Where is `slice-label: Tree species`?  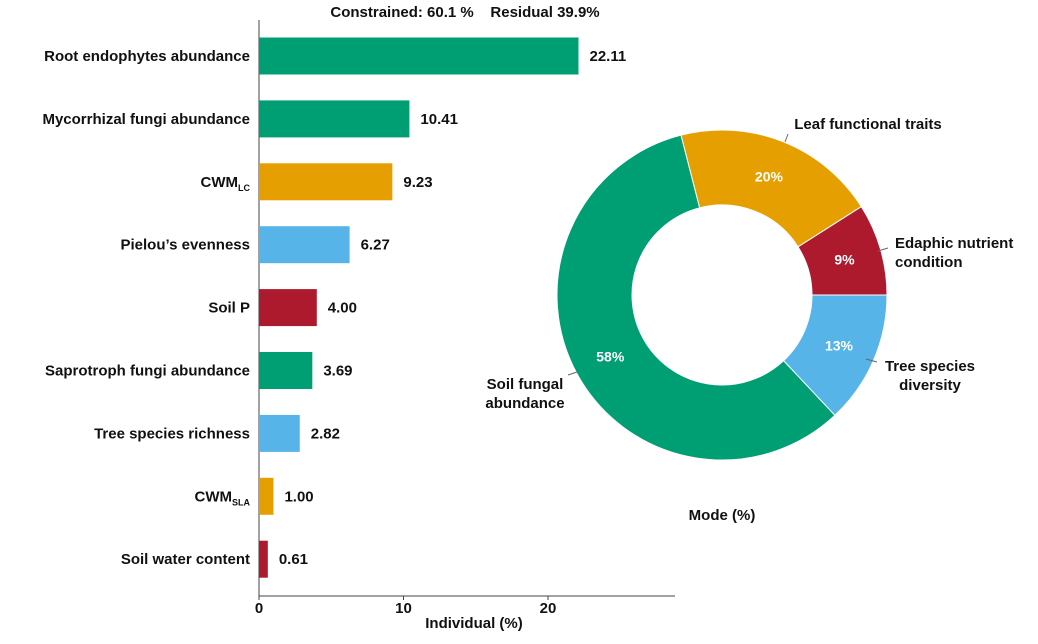 slice-label: Tree species is located at coordinates (930, 366).